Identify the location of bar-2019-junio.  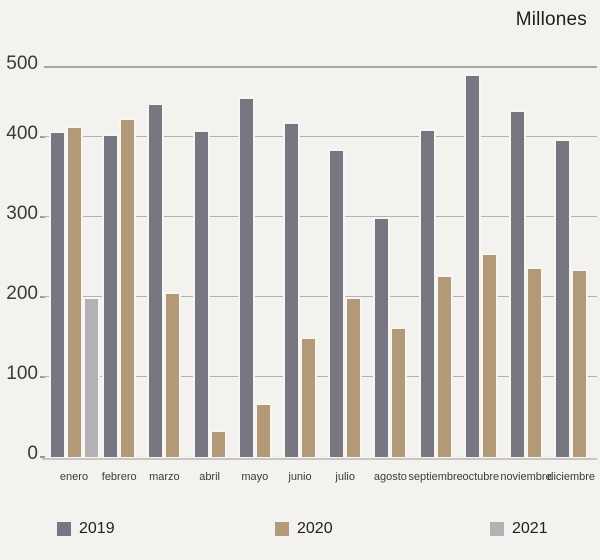
(291, 290).